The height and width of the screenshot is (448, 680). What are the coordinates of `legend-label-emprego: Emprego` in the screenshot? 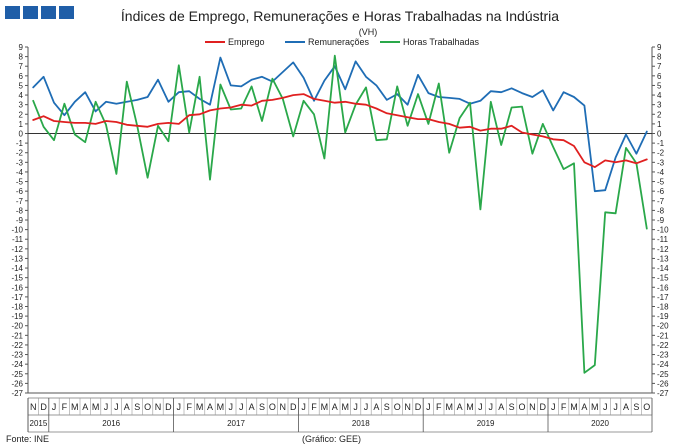 It's located at (246, 42).